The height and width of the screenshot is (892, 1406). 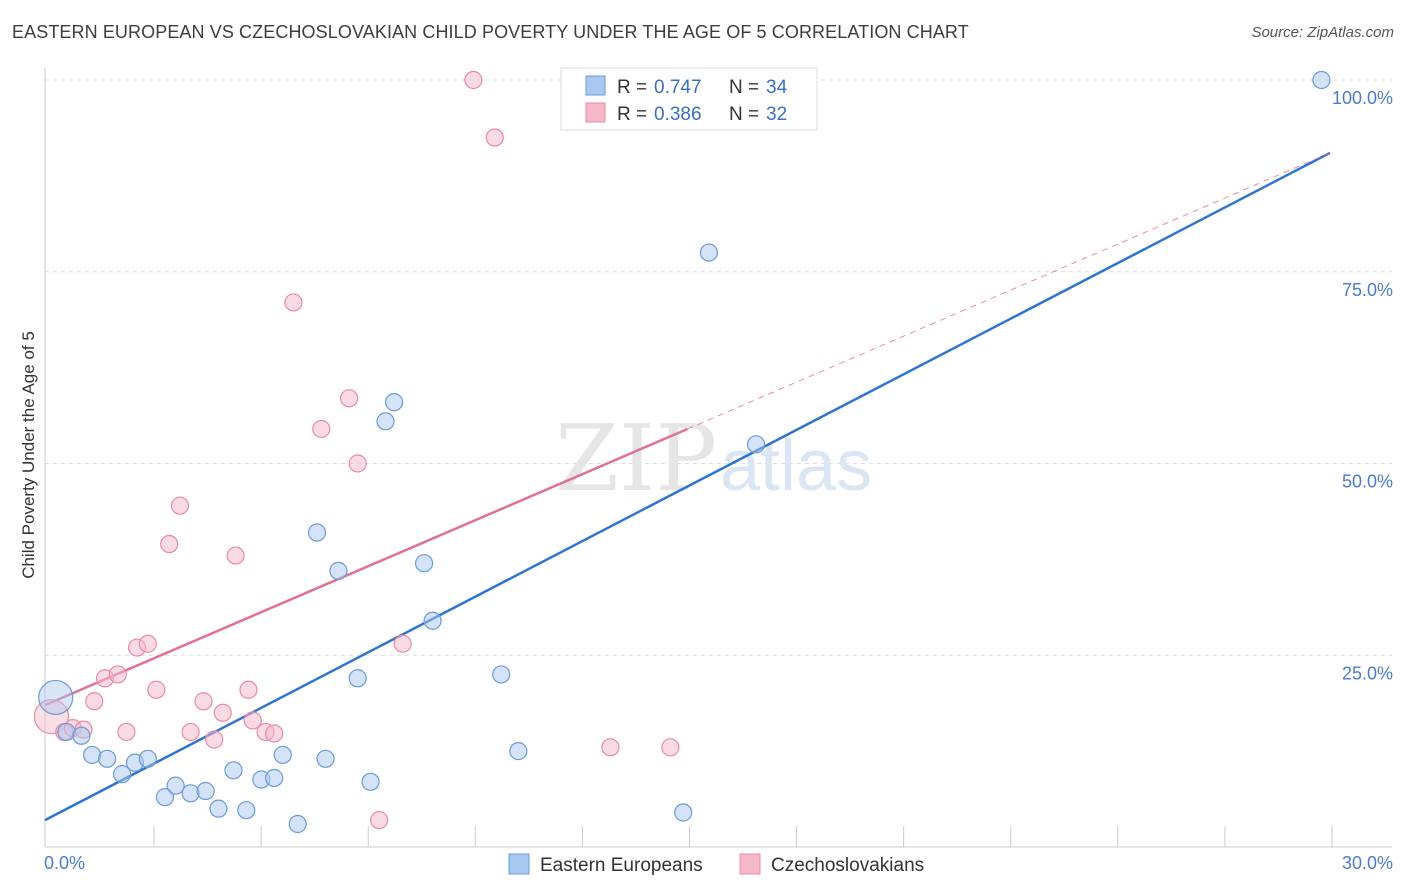 What do you see at coordinates (678, 87) in the screenshot?
I see `legend-r-value-blue: 0.747` at bounding box center [678, 87].